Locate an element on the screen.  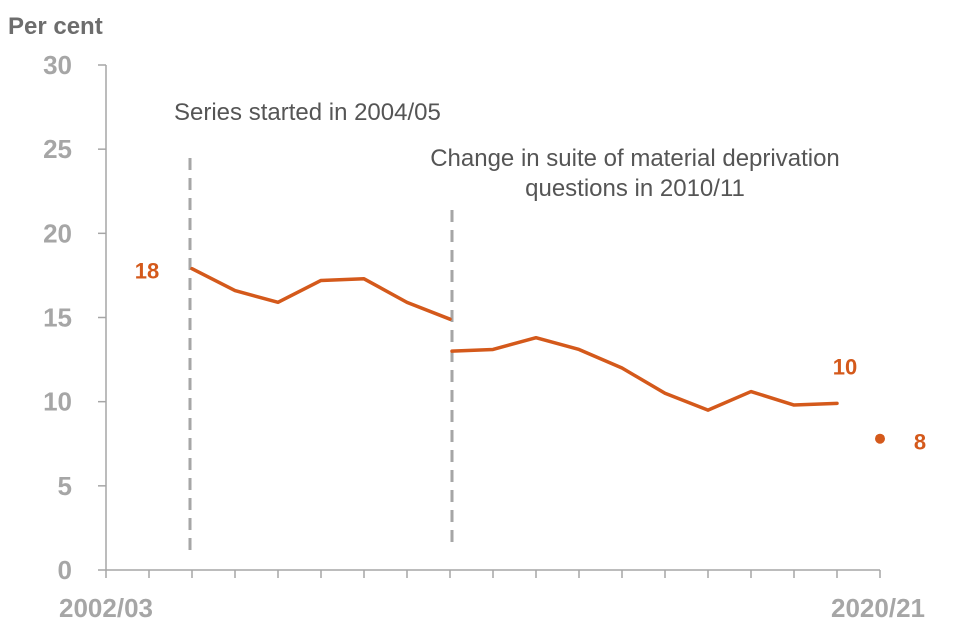
y-tick-label: 5 is located at coordinates (65, 486).